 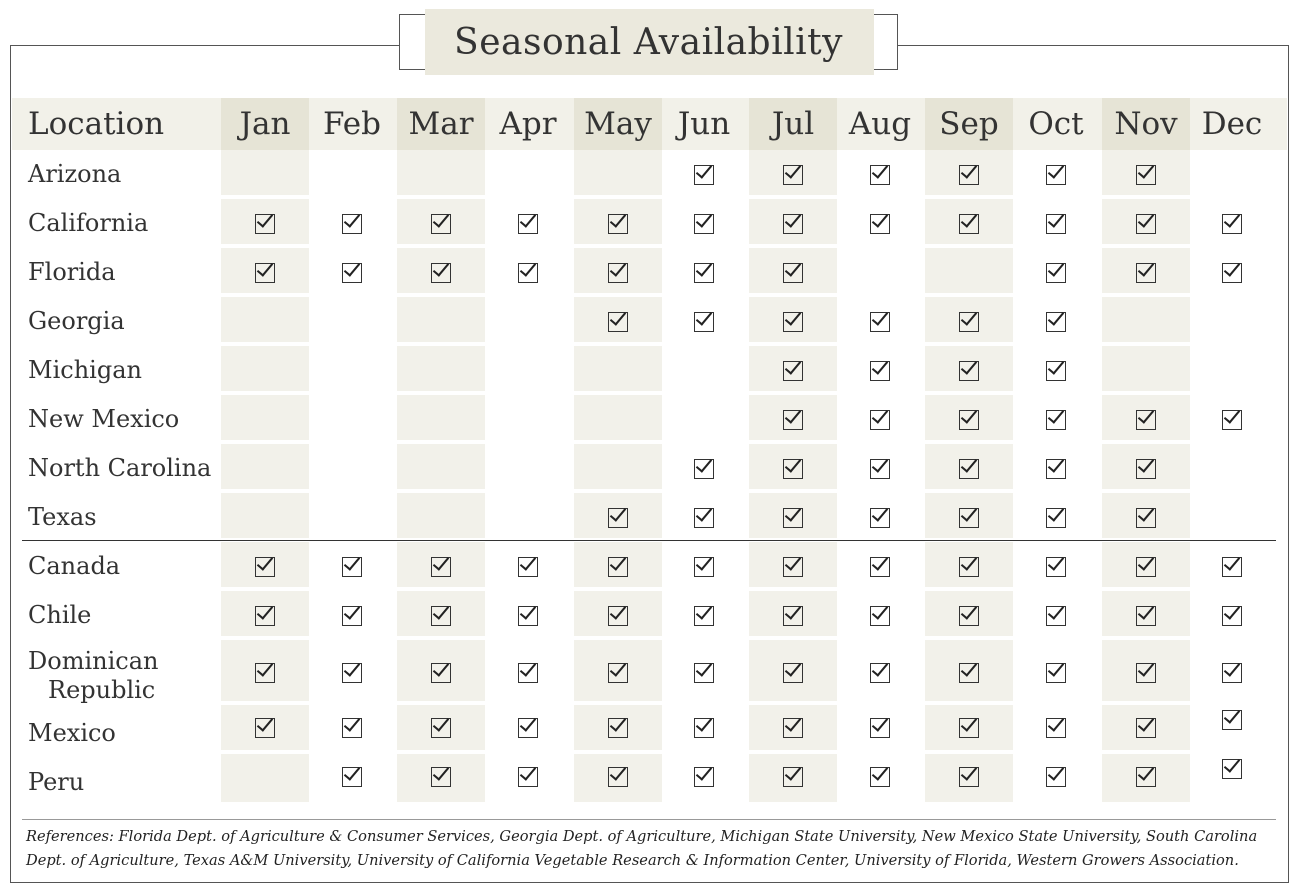 What do you see at coordinates (72, 733) in the screenshot?
I see `row-label: Mexico` at bounding box center [72, 733].